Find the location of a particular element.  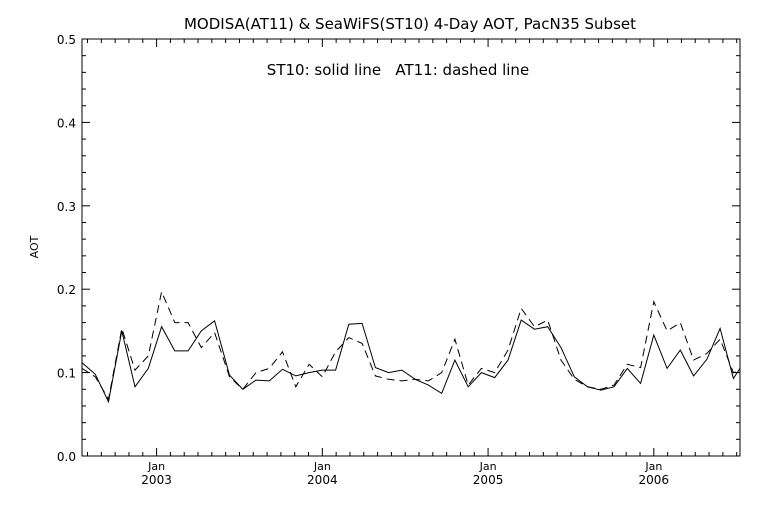

series-st10-solid-line is located at coordinates (411, 361).